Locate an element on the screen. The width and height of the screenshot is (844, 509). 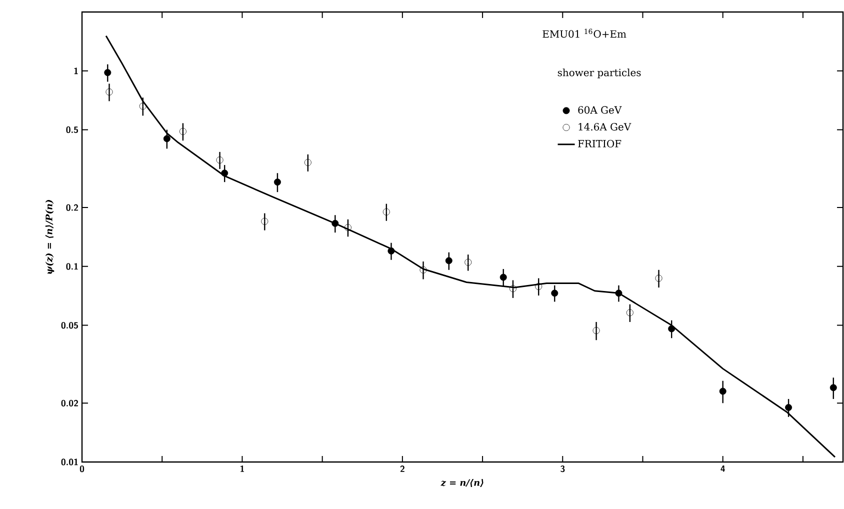
x-tick-label: 1 is located at coordinates (242, 469).